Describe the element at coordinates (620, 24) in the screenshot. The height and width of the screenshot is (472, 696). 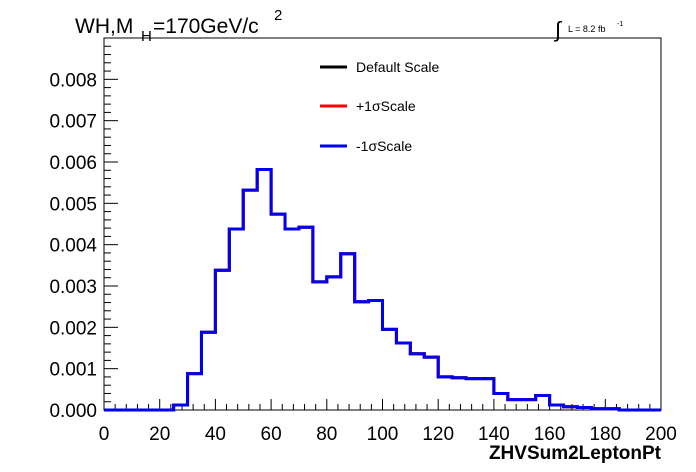
I see `lumi-exponent: -1` at that location.